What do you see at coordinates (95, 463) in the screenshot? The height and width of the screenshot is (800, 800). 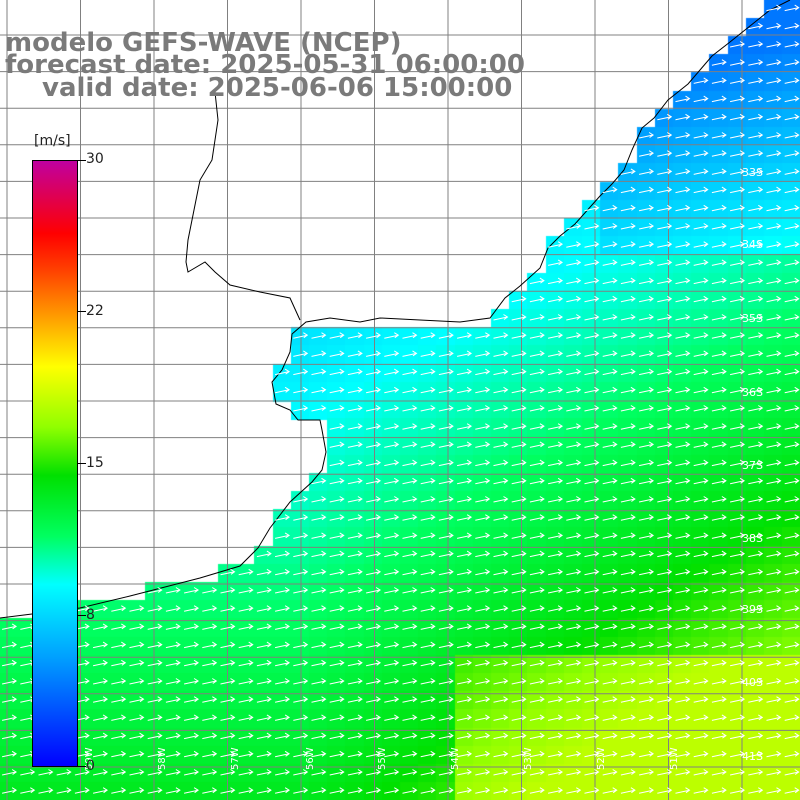 I see `colorbar-label-15: 15` at bounding box center [95, 463].